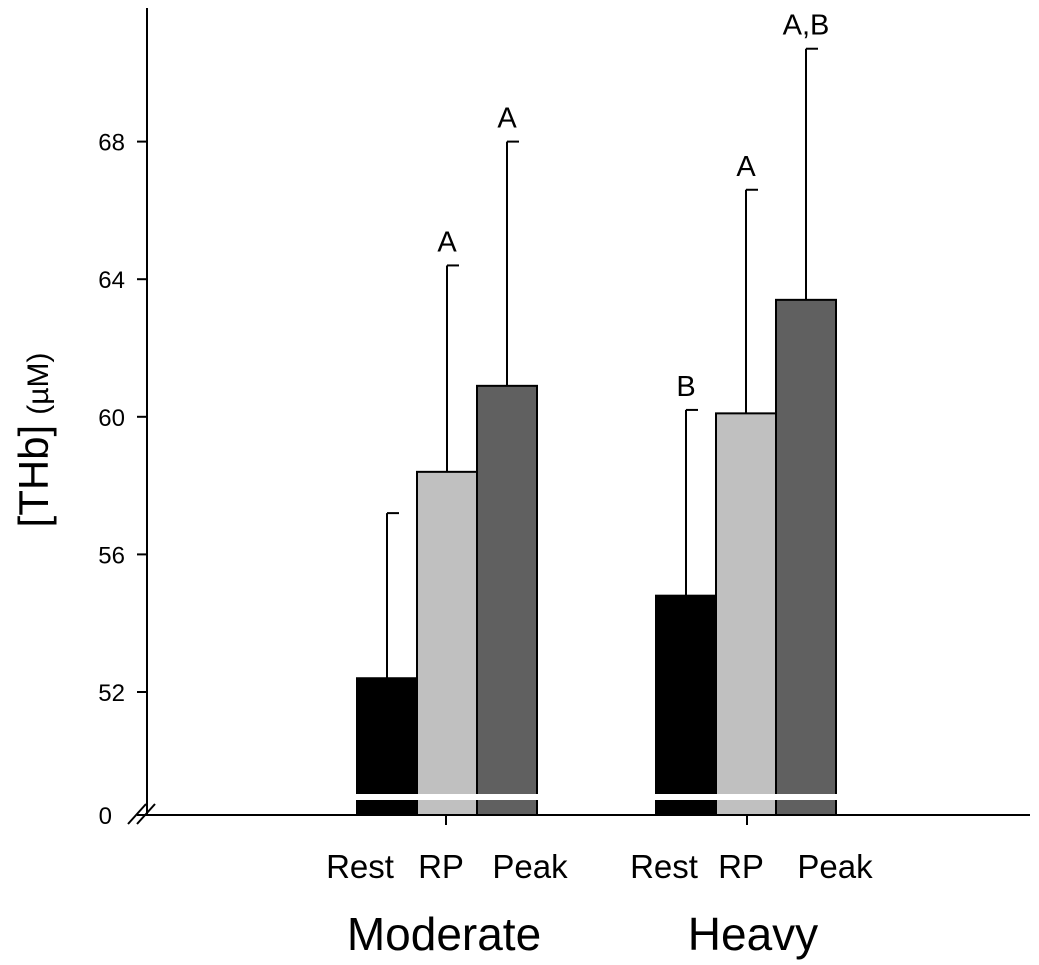 Image resolution: width=1039 pixels, height=965 pixels. Describe the element at coordinates (111, 693) in the screenshot. I see `y-tick-label: 52` at that location.